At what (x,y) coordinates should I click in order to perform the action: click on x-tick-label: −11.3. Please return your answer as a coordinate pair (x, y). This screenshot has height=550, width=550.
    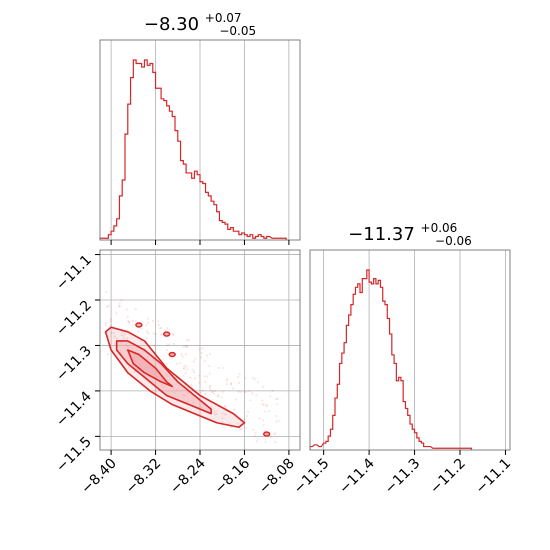
    Looking at the image, I should click on (403, 477).